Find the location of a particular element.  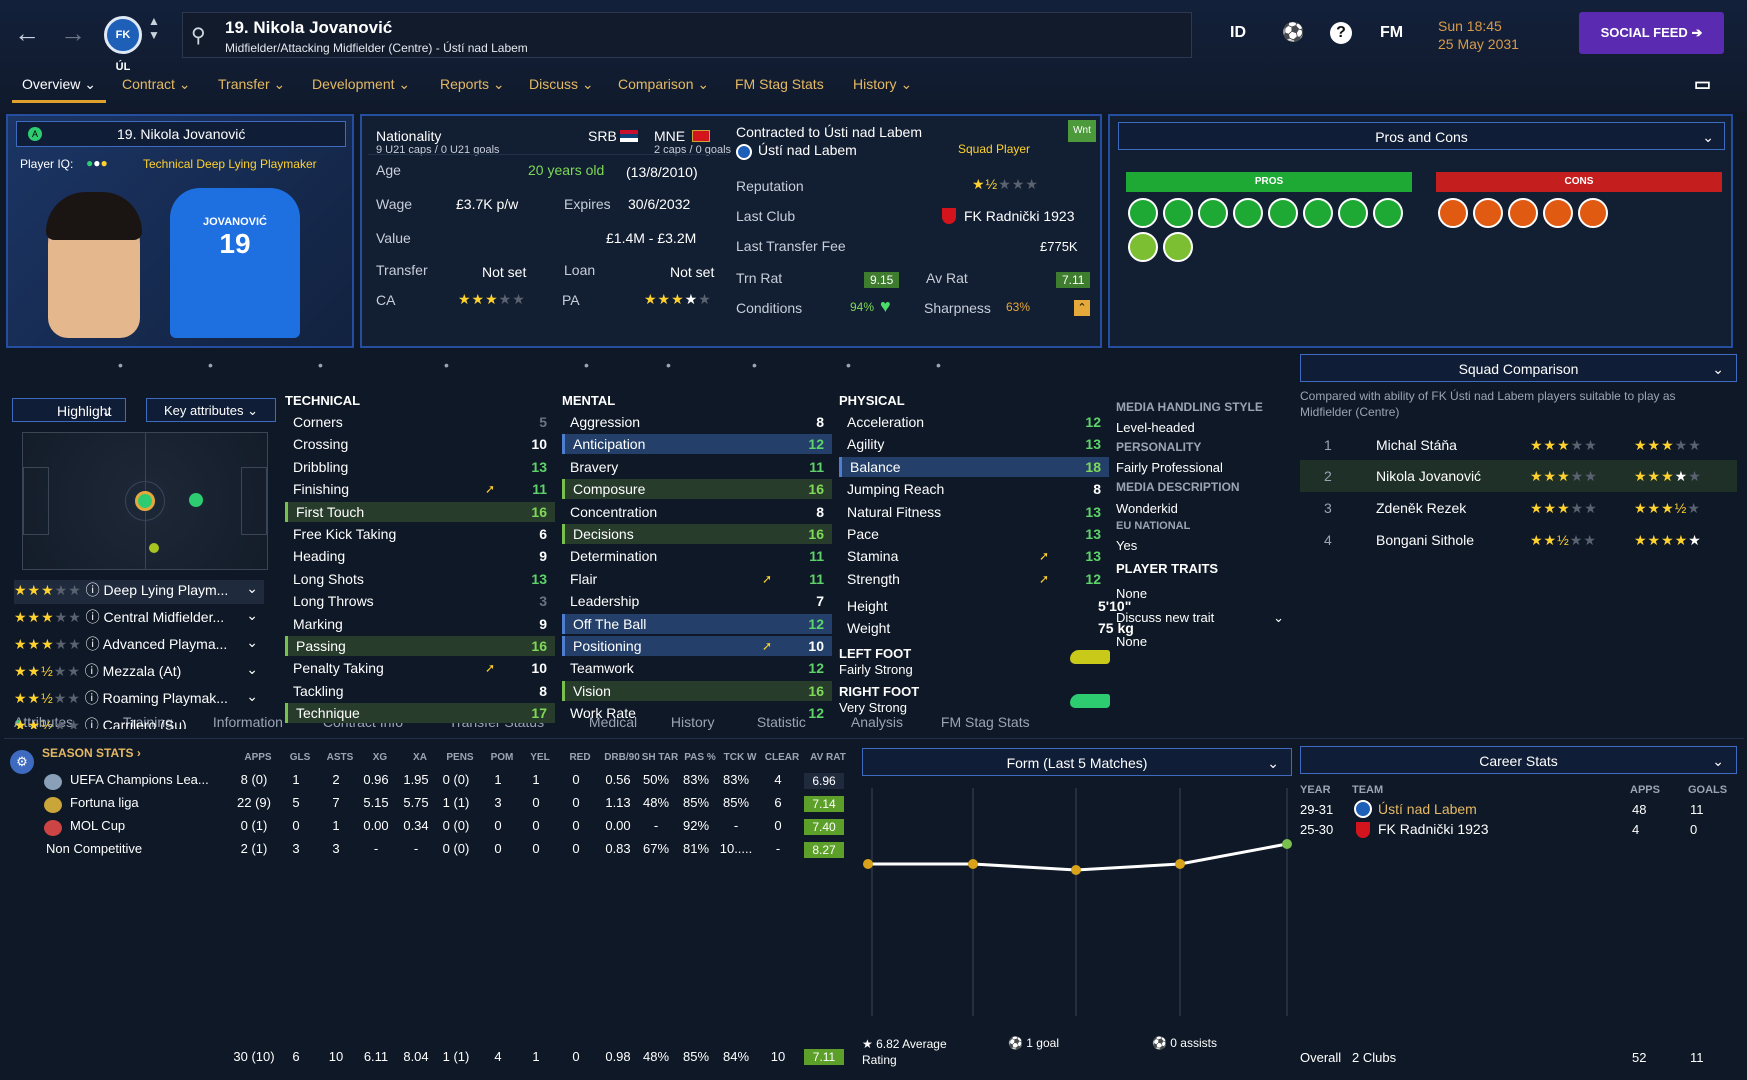

social-feed-button: SOCIAL FEED ➔ is located at coordinates (1651, 33).